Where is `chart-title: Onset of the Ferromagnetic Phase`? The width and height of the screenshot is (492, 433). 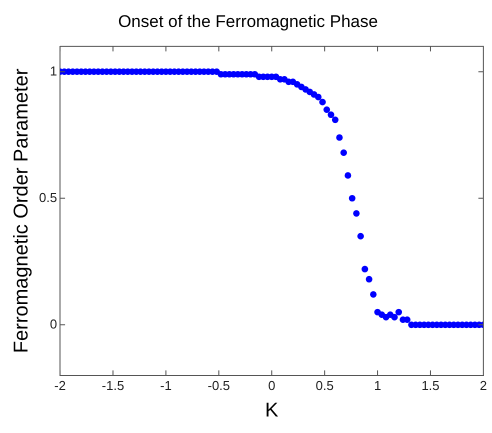 chart-title: Onset of the Ferromagnetic Phase is located at coordinates (248, 21).